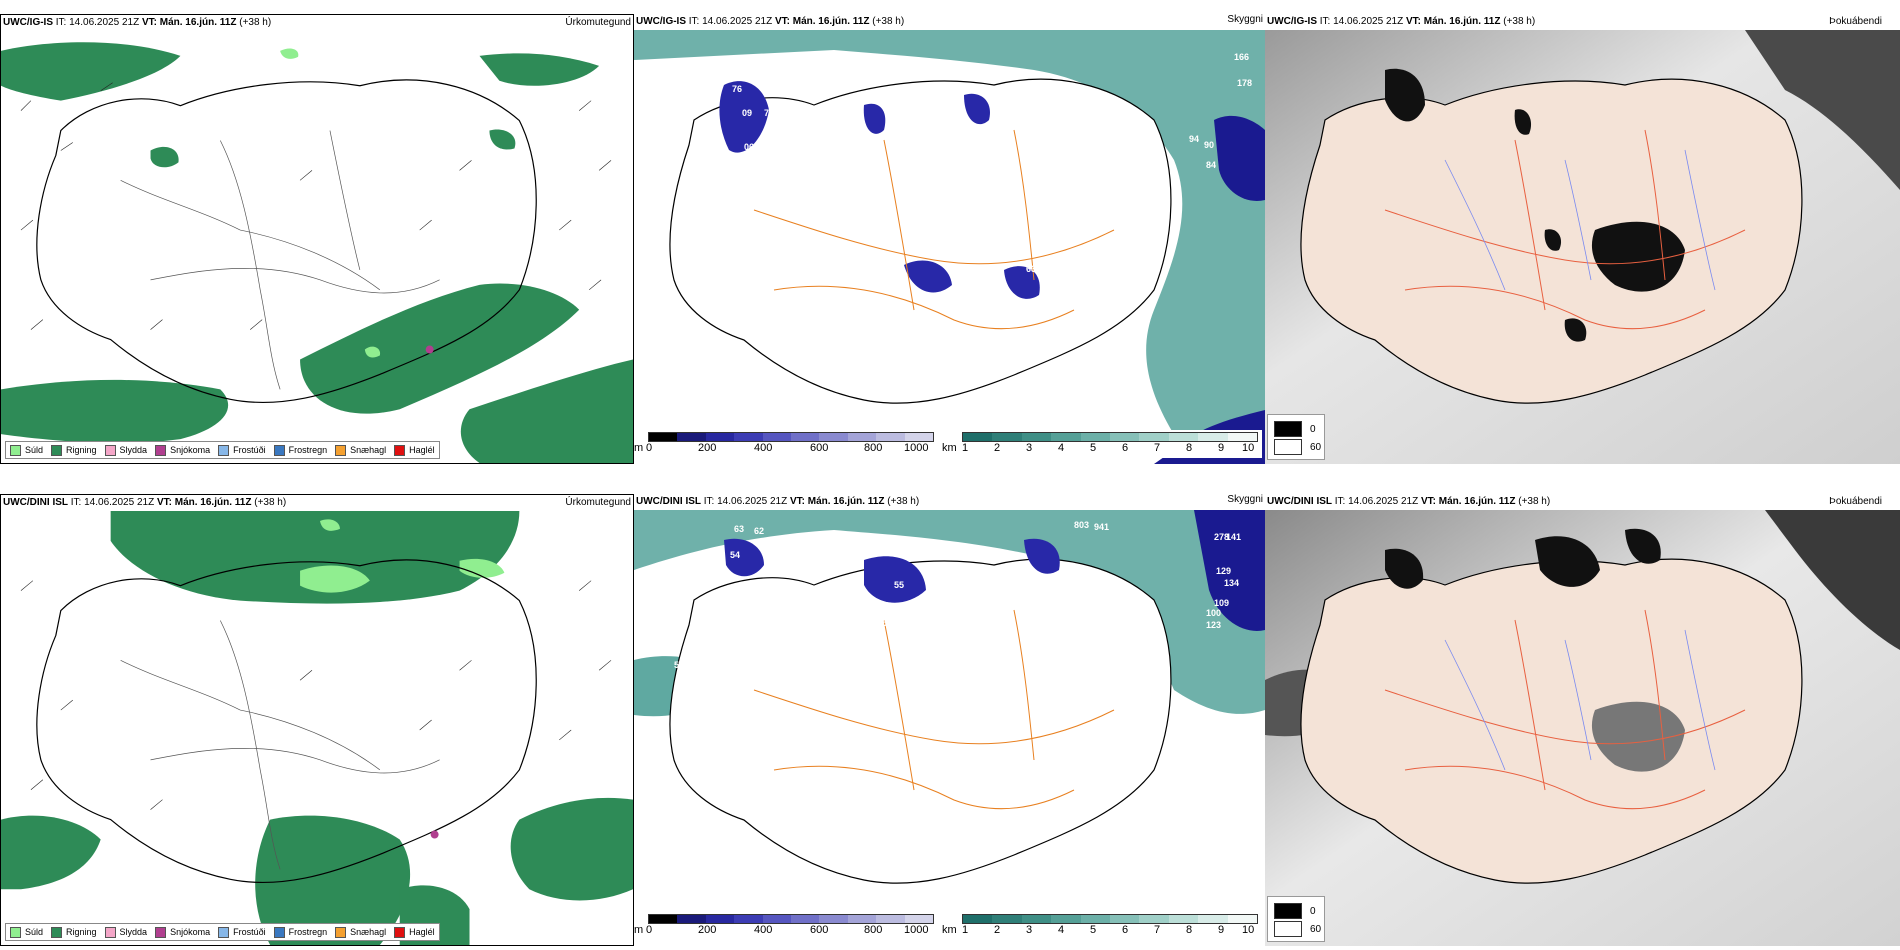 This screenshot has width=1900, height=950. Describe the element at coordinates (791, 919) in the screenshot. I see `cloud-base-gradient` at that location.